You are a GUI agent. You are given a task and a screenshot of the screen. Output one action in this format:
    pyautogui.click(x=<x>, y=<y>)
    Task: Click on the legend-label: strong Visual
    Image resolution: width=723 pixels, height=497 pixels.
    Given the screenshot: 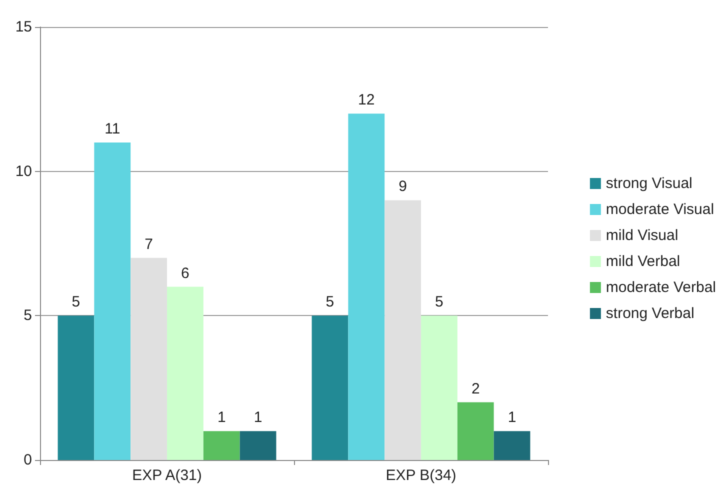 What is the action you would take?
    pyautogui.click(x=649, y=183)
    